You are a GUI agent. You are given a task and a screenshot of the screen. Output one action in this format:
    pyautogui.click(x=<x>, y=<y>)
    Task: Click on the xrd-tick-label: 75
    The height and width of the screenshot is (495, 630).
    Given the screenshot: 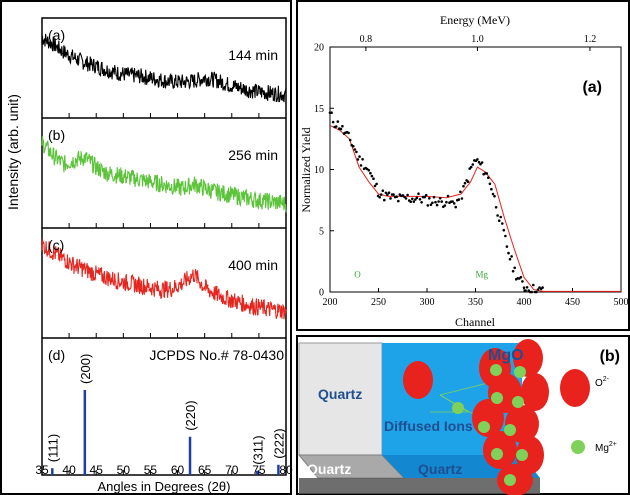 What is the action you would take?
    pyautogui.click(x=259, y=470)
    